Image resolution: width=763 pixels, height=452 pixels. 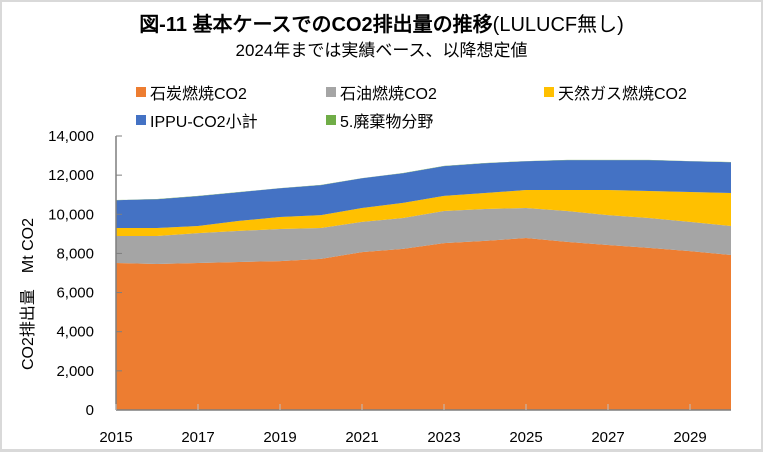 What do you see at coordinates (361, 437) in the screenshot?
I see `x-tick-label-3: 2021` at bounding box center [361, 437].